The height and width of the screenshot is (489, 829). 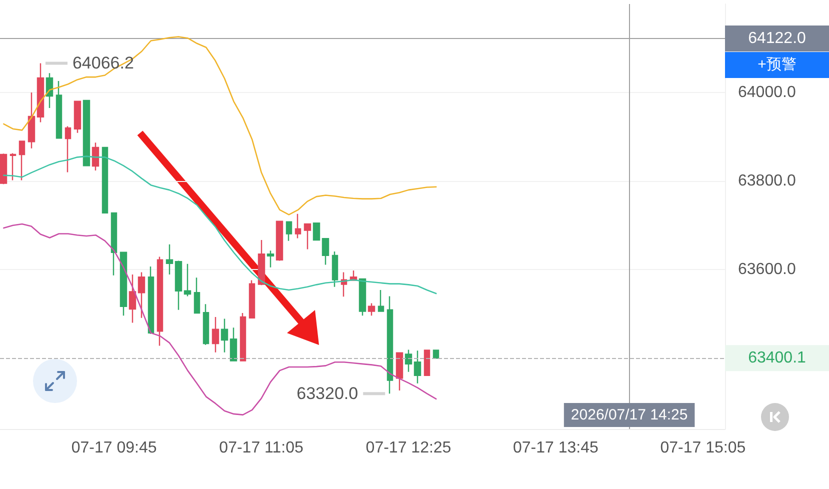 I want to click on x-tick-label: 07-17 11:05, so click(x=261, y=448).